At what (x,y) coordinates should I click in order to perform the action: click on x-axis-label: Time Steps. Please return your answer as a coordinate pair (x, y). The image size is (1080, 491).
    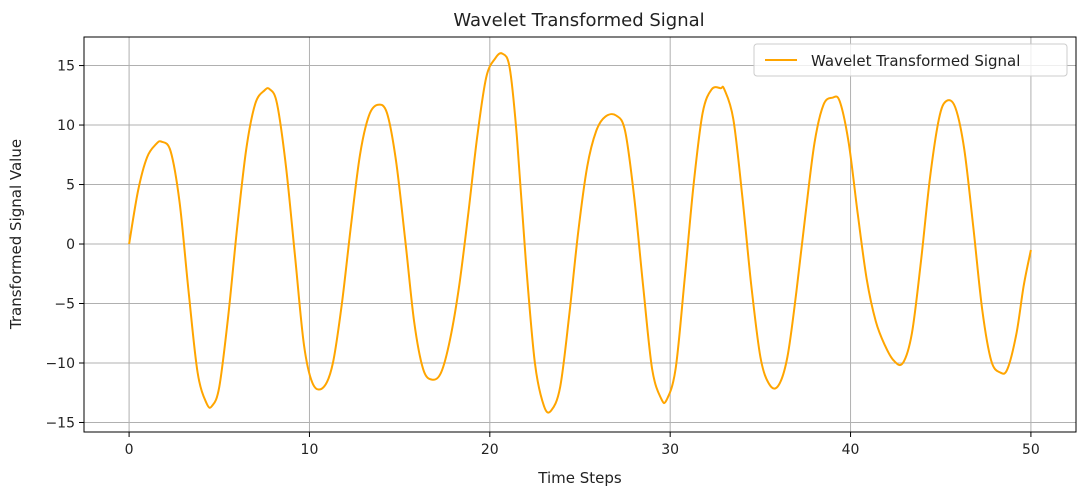
    Looking at the image, I should click on (579, 478).